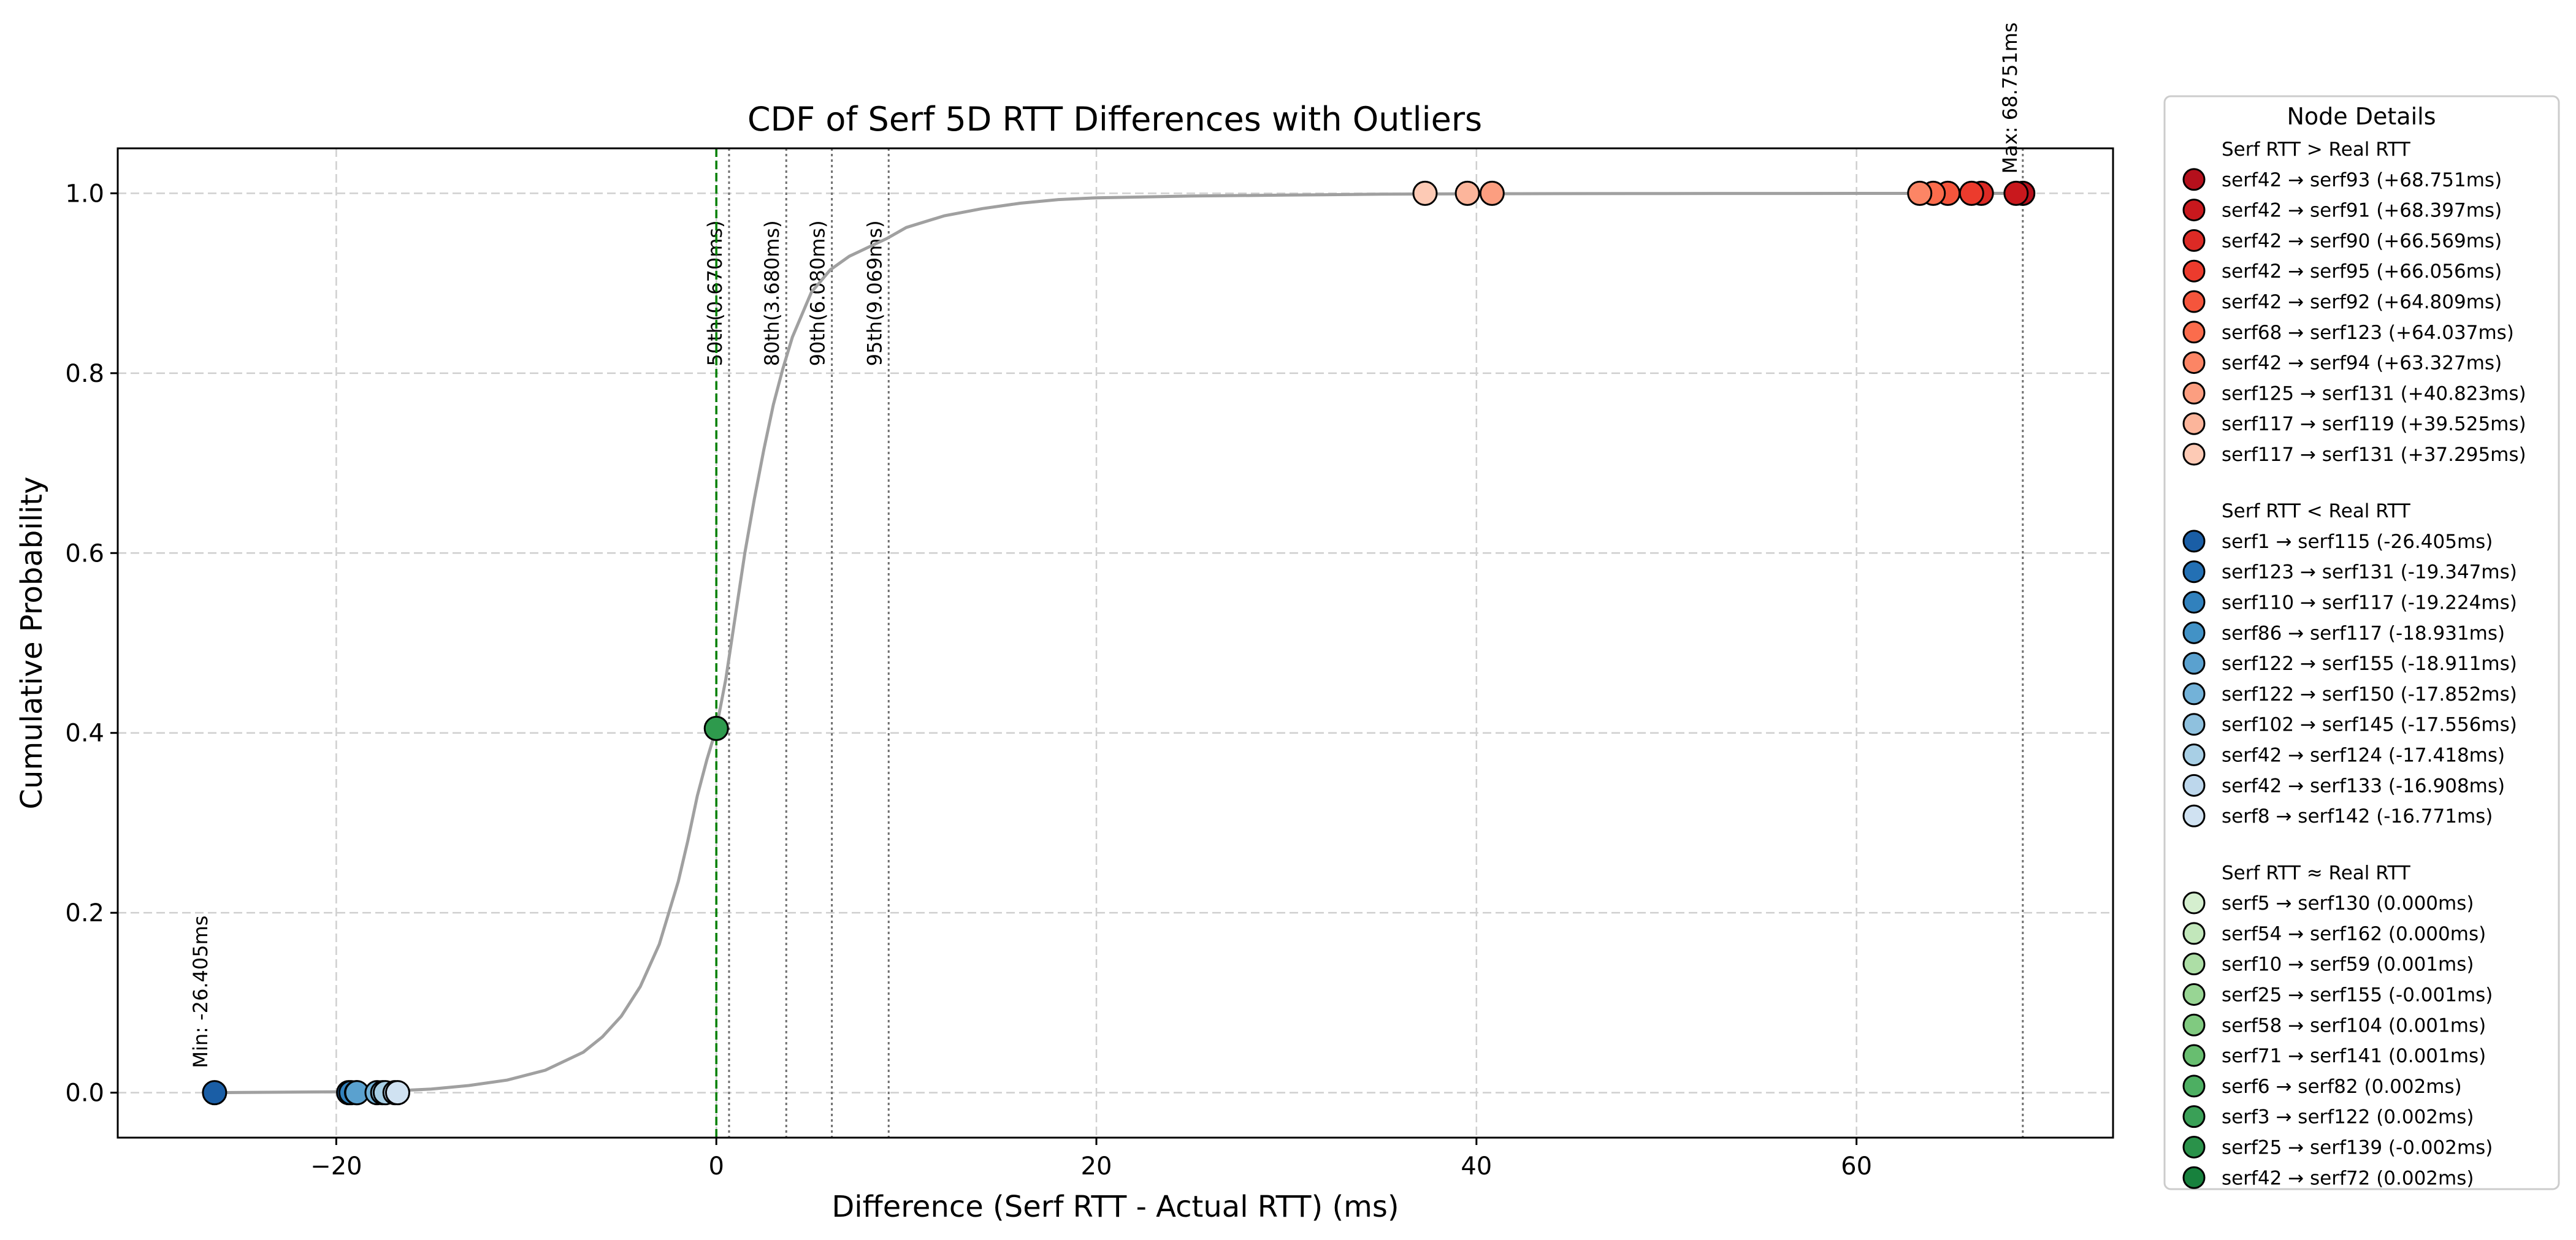 The width and height of the screenshot is (2576, 1240). What do you see at coordinates (2368, 333) in the screenshot?
I see `legend-item-label: serf68 → serf123 (+64.037ms)` at bounding box center [2368, 333].